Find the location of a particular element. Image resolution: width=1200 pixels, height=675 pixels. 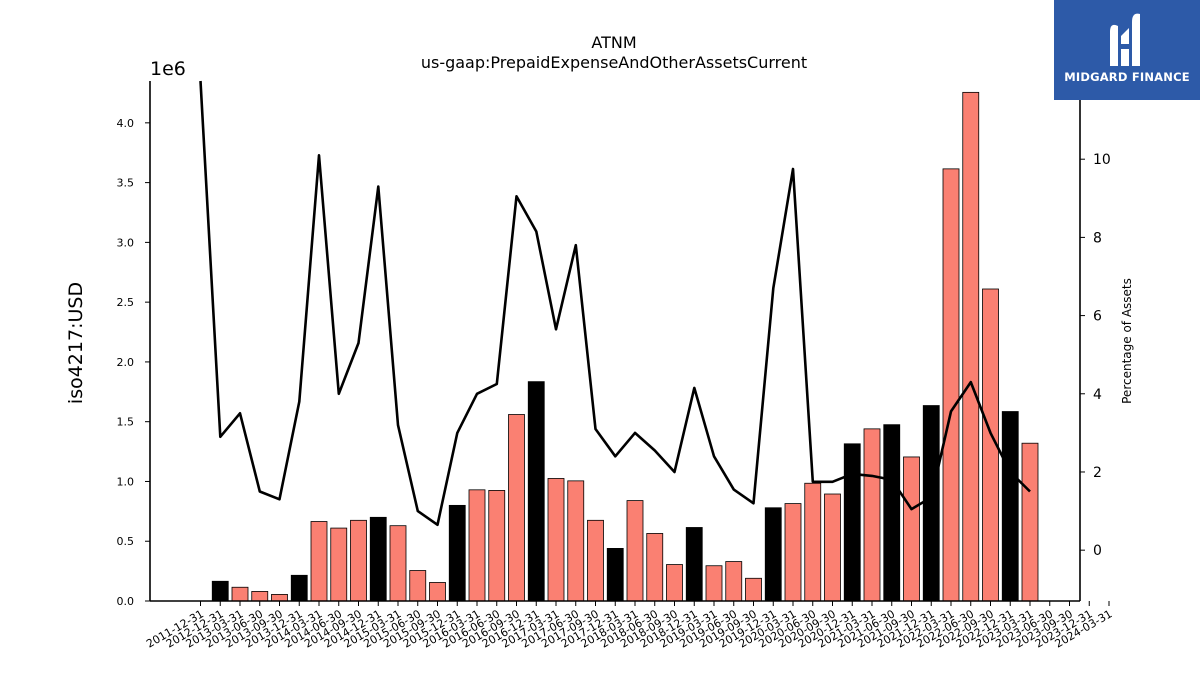

y-axis-label: iso4217:USD is located at coordinates (76, 343).